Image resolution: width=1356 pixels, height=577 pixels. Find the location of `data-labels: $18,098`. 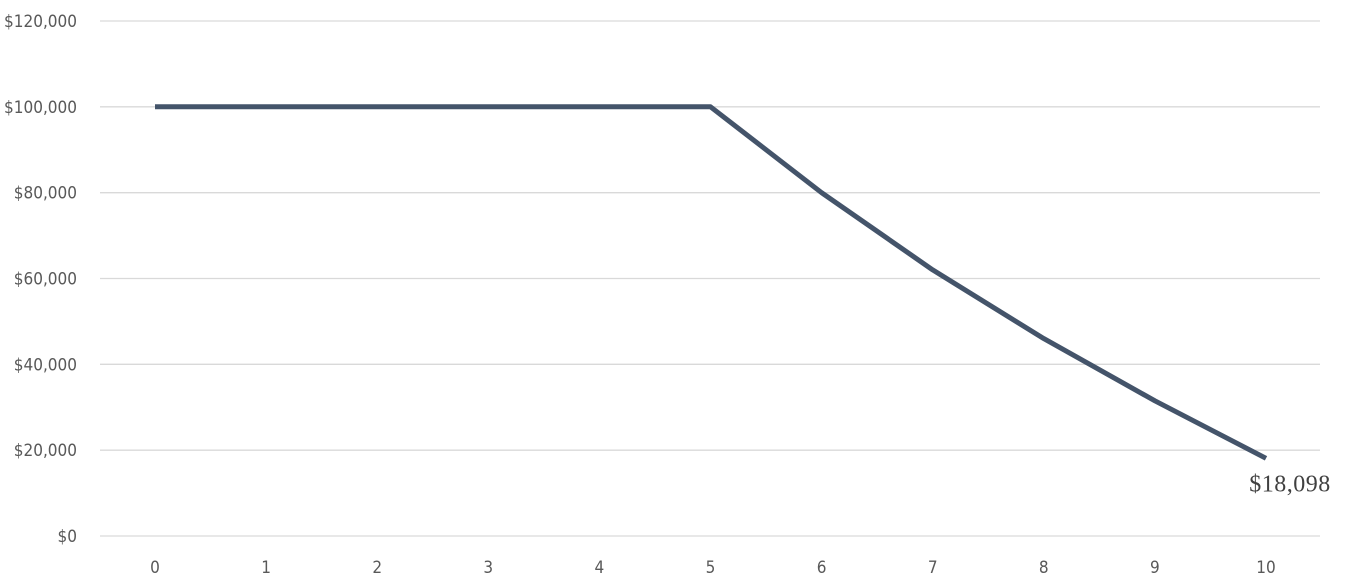

data-labels: $18,098 is located at coordinates (1290, 484).